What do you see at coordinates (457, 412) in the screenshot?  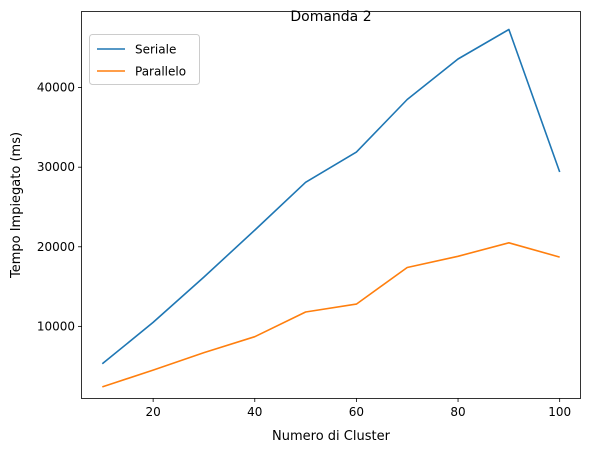 I see `x-tick-label: 80` at bounding box center [457, 412].